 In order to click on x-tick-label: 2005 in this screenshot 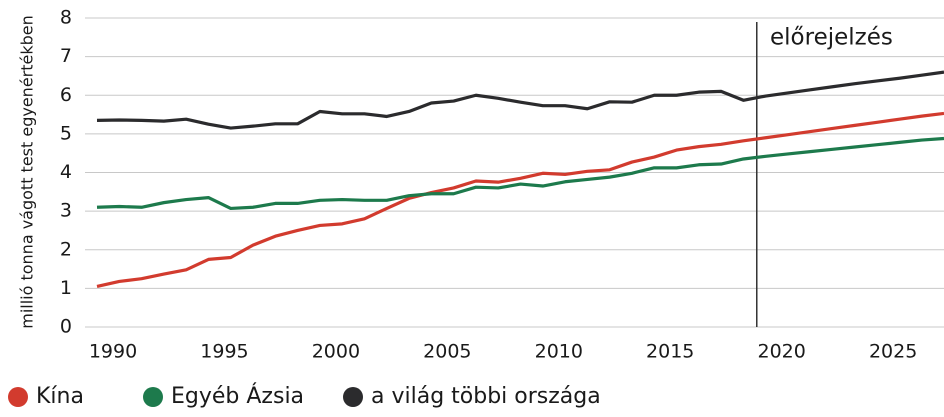, I will do `click(447, 352)`.